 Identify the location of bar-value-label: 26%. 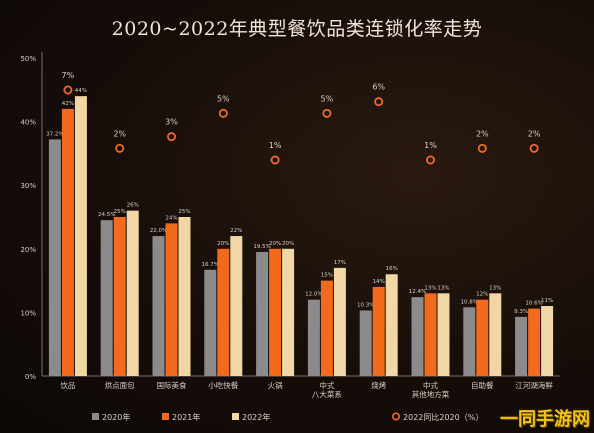
(133, 206).